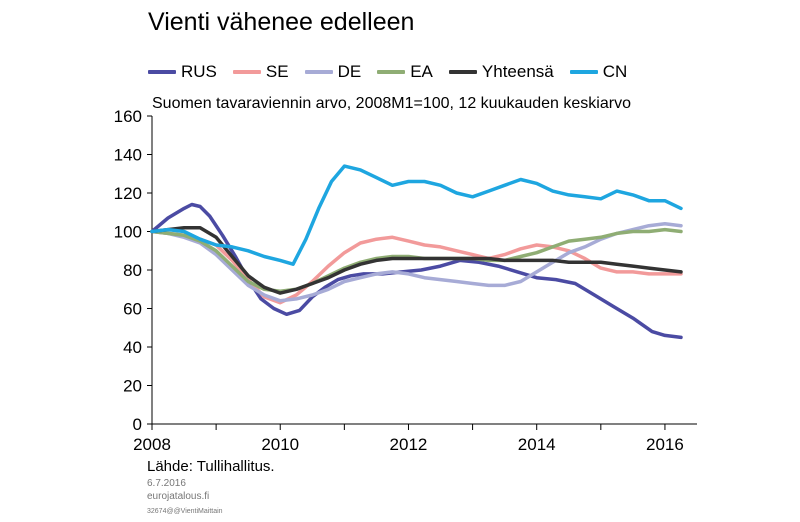 Image resolution: width=800 pixels, height=522 pixels. I want to click on legend-item: DE, so click(333, 72).